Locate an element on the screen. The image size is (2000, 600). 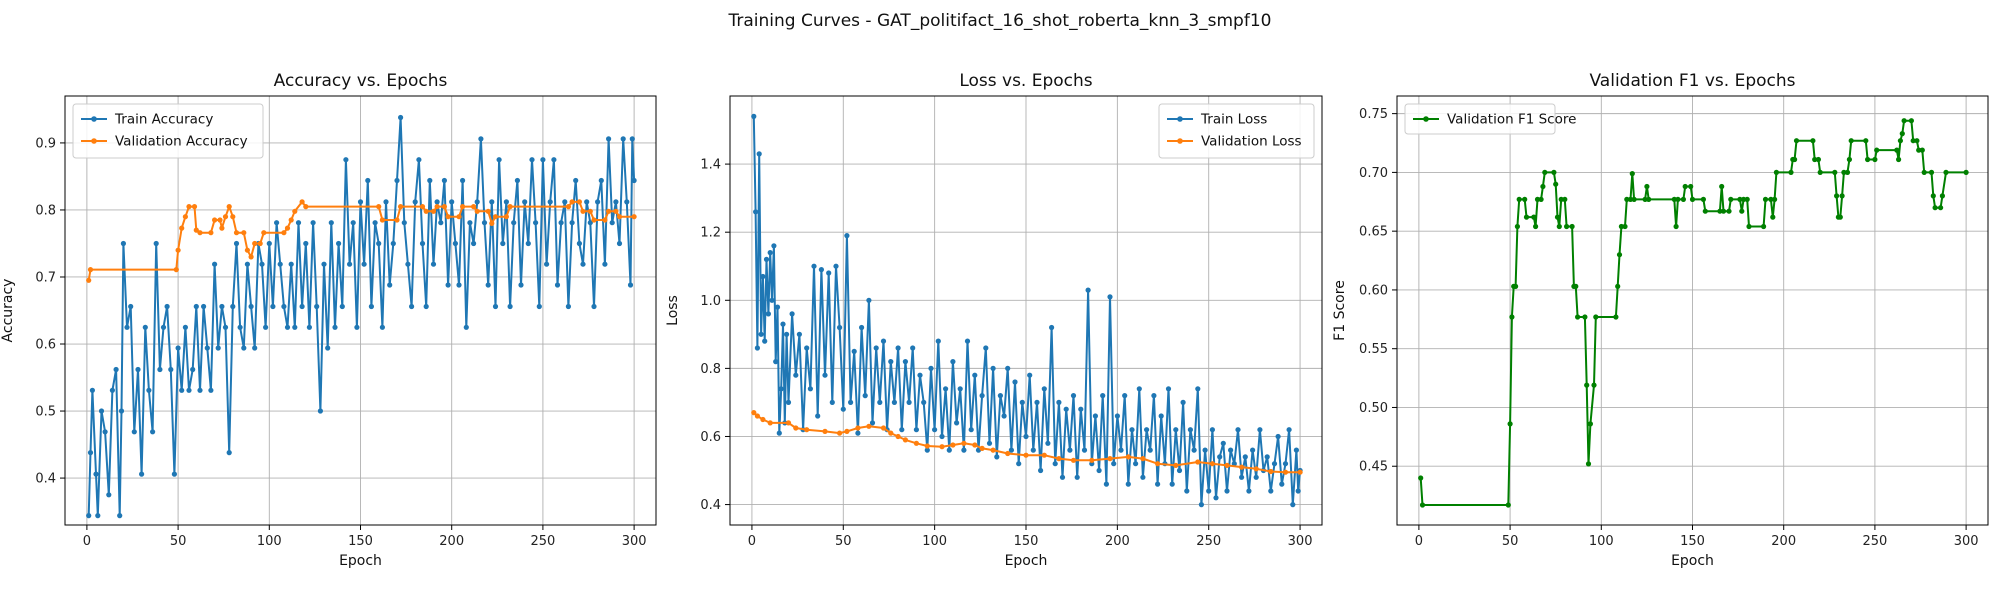
x-tick-label: 250 is located at coordinates (1874, 541).